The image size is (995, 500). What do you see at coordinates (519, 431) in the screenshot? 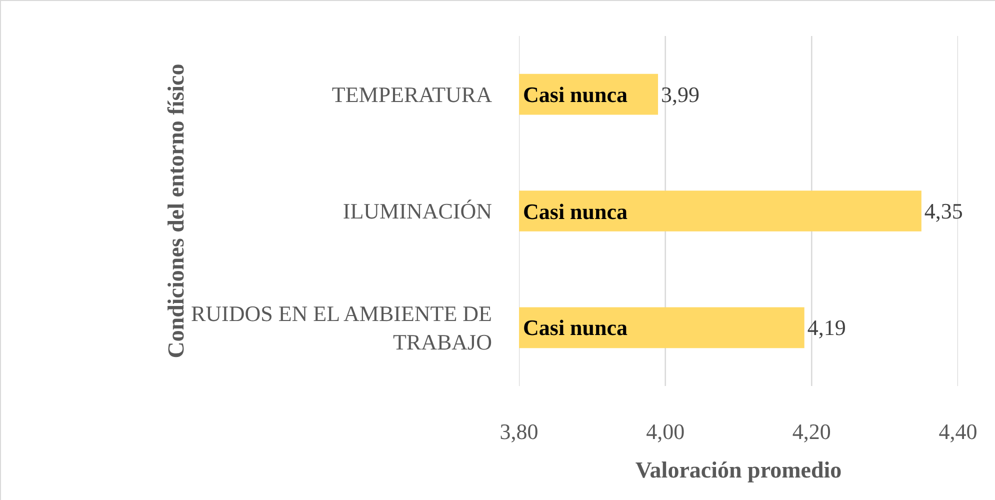
I see `x-tick-label: 3,80` at bounding box center [519, 431].